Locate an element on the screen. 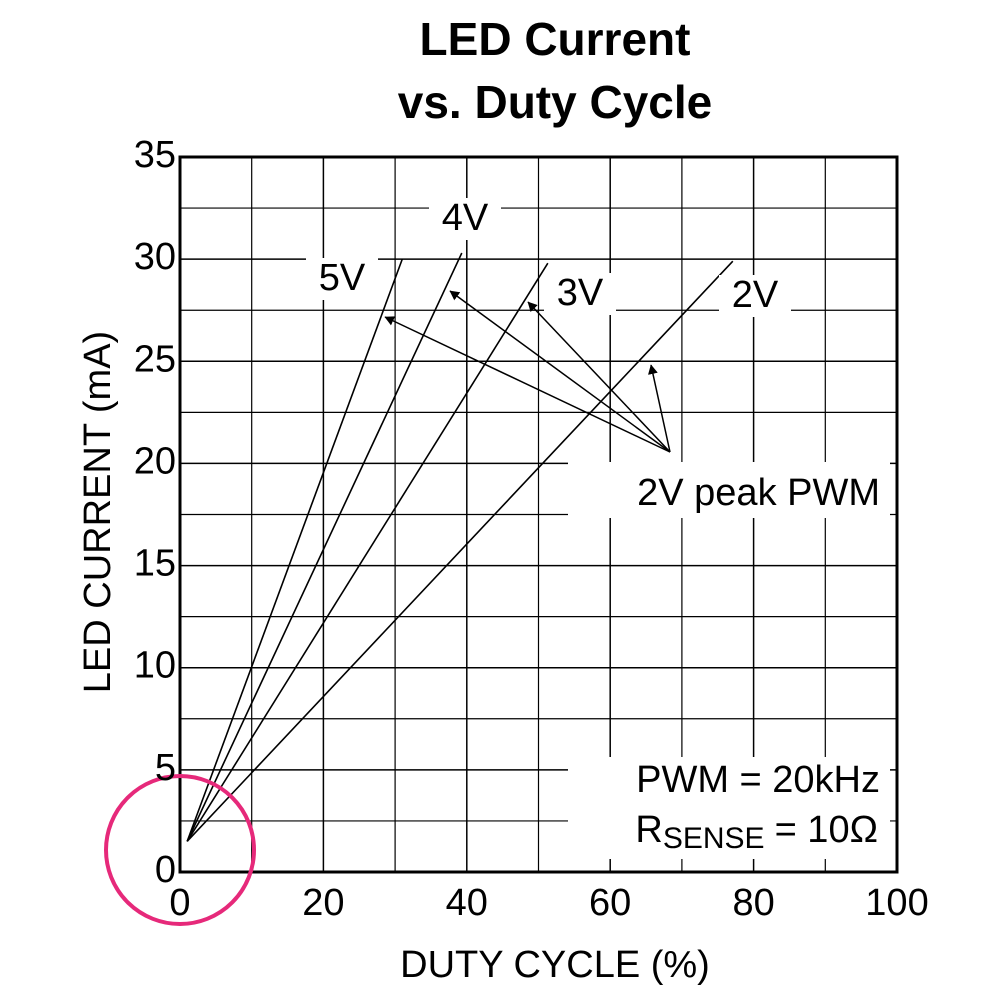  series-label: 5V is located at coordinates (342, 278).